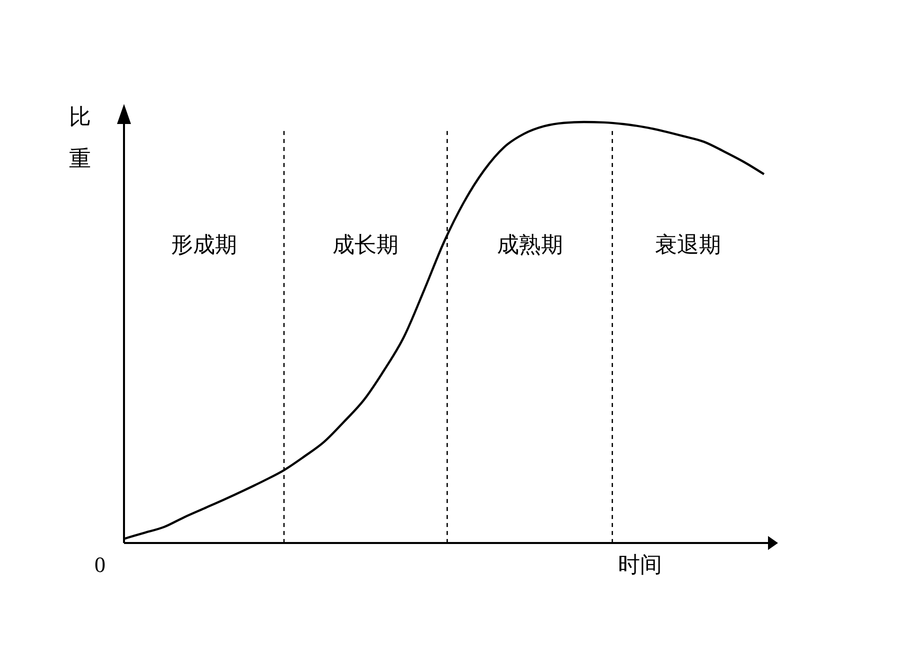 This screenshot has width=917, height=651. I want to click on annotation: 成熟期, so click(529, 245).